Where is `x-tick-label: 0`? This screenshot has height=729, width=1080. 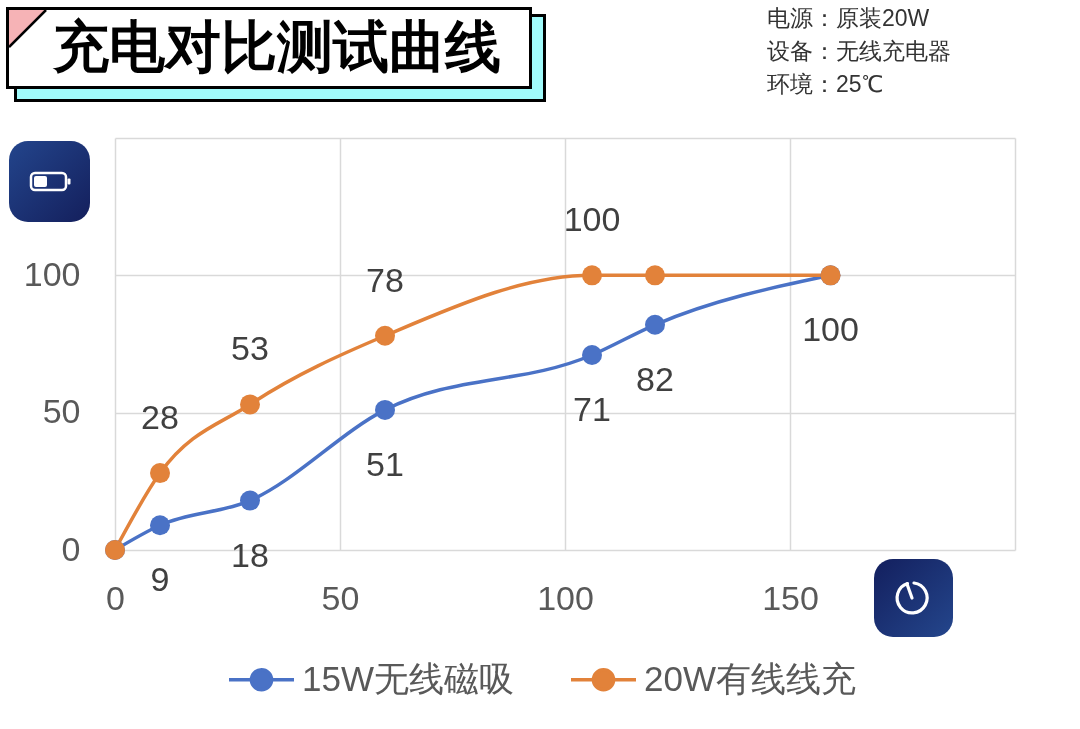
x-tick-label: 0 is located at coordinates (115, 597).